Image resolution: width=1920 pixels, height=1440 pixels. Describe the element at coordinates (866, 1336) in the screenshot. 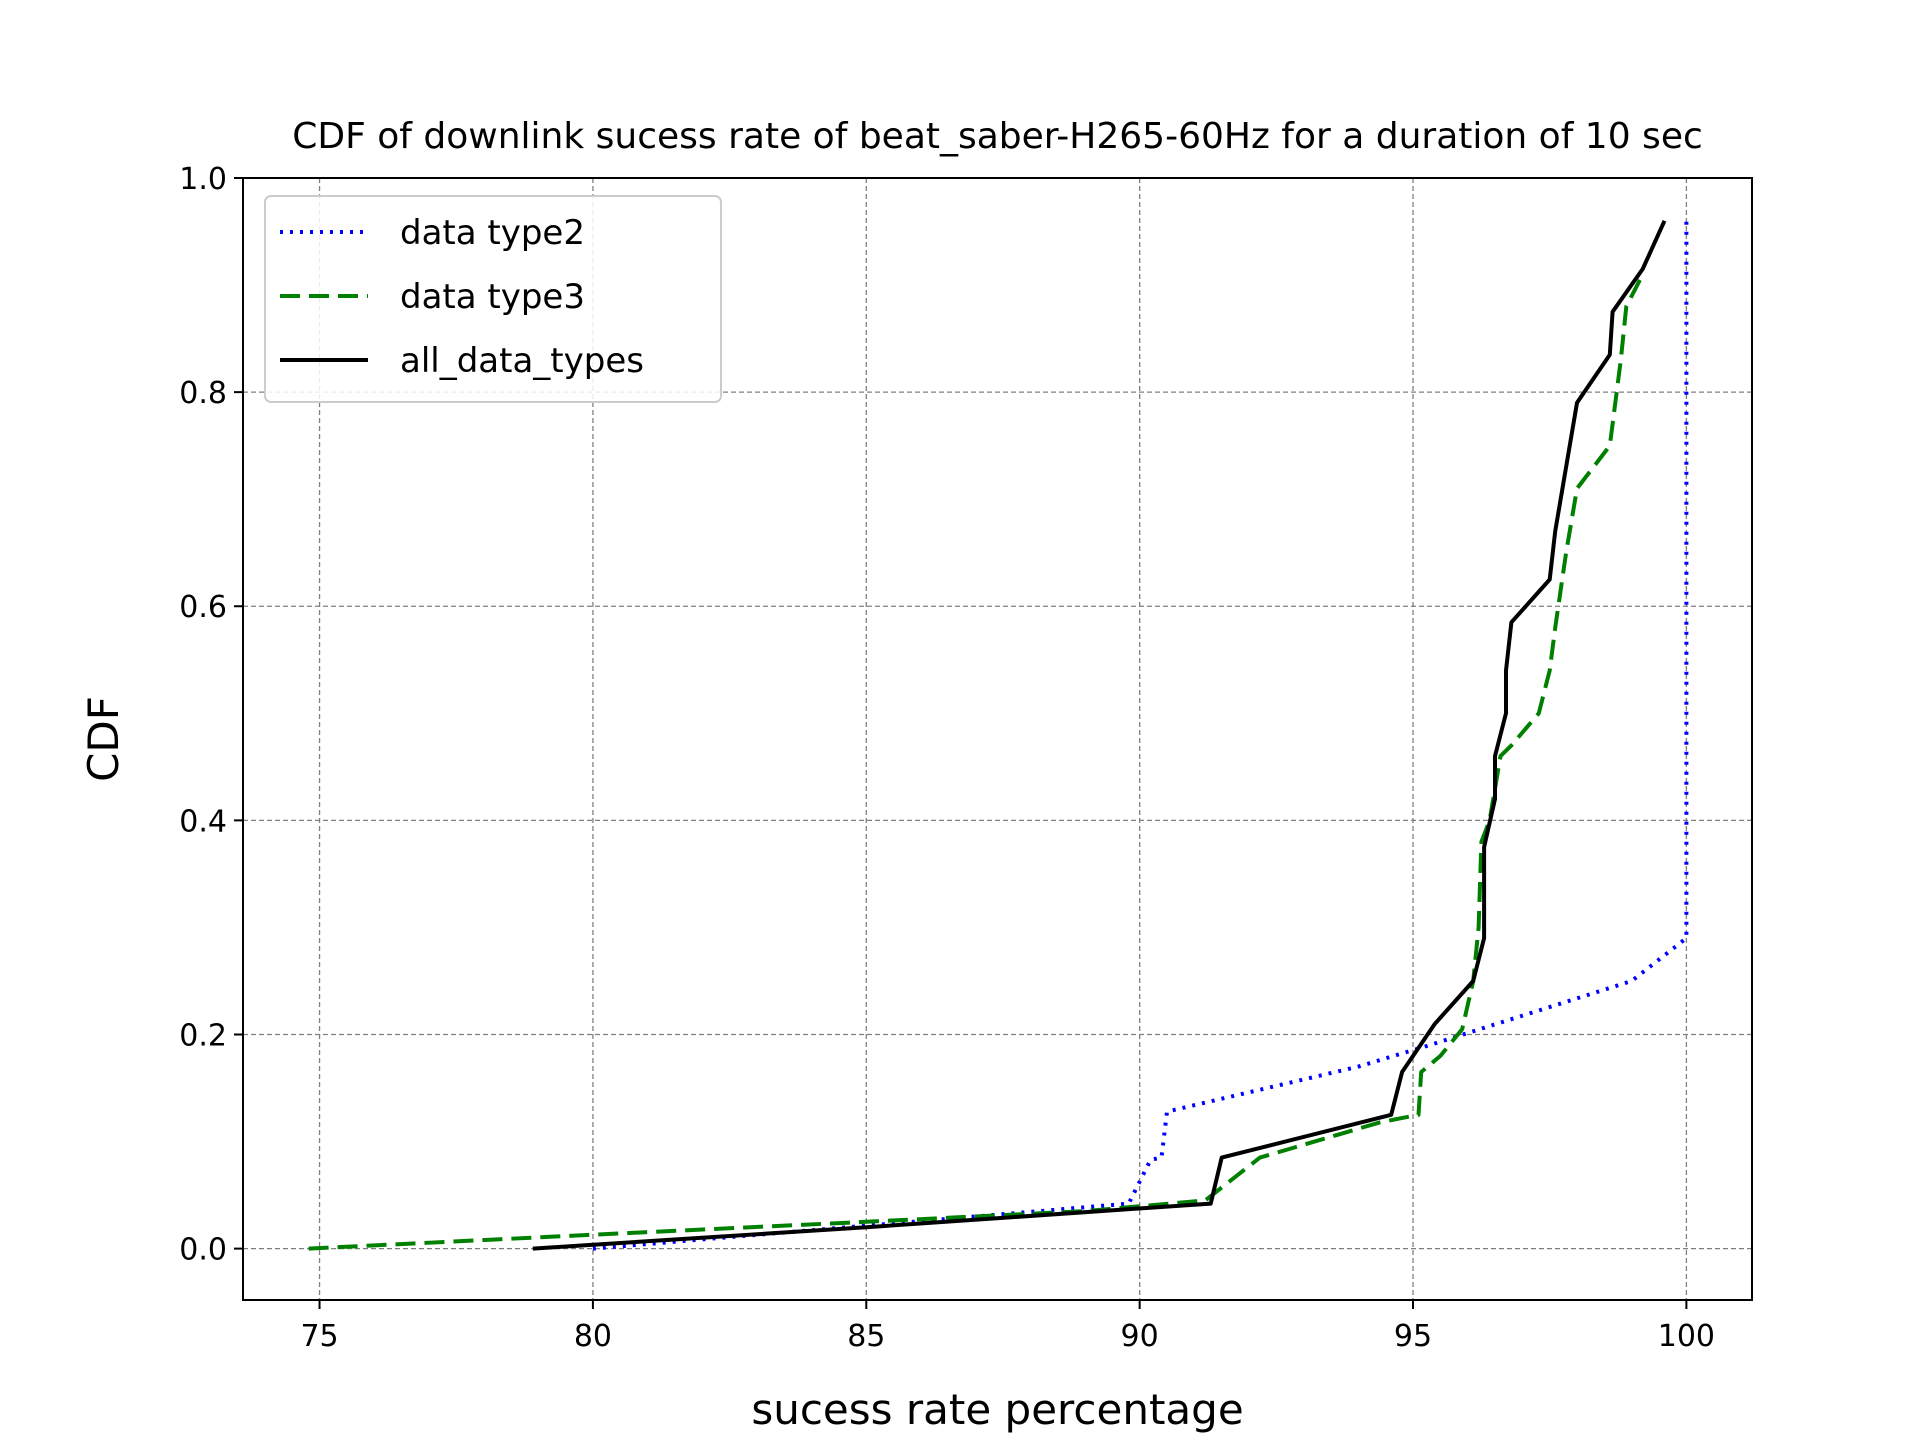

I see `x-tick-label: 85` at that location.